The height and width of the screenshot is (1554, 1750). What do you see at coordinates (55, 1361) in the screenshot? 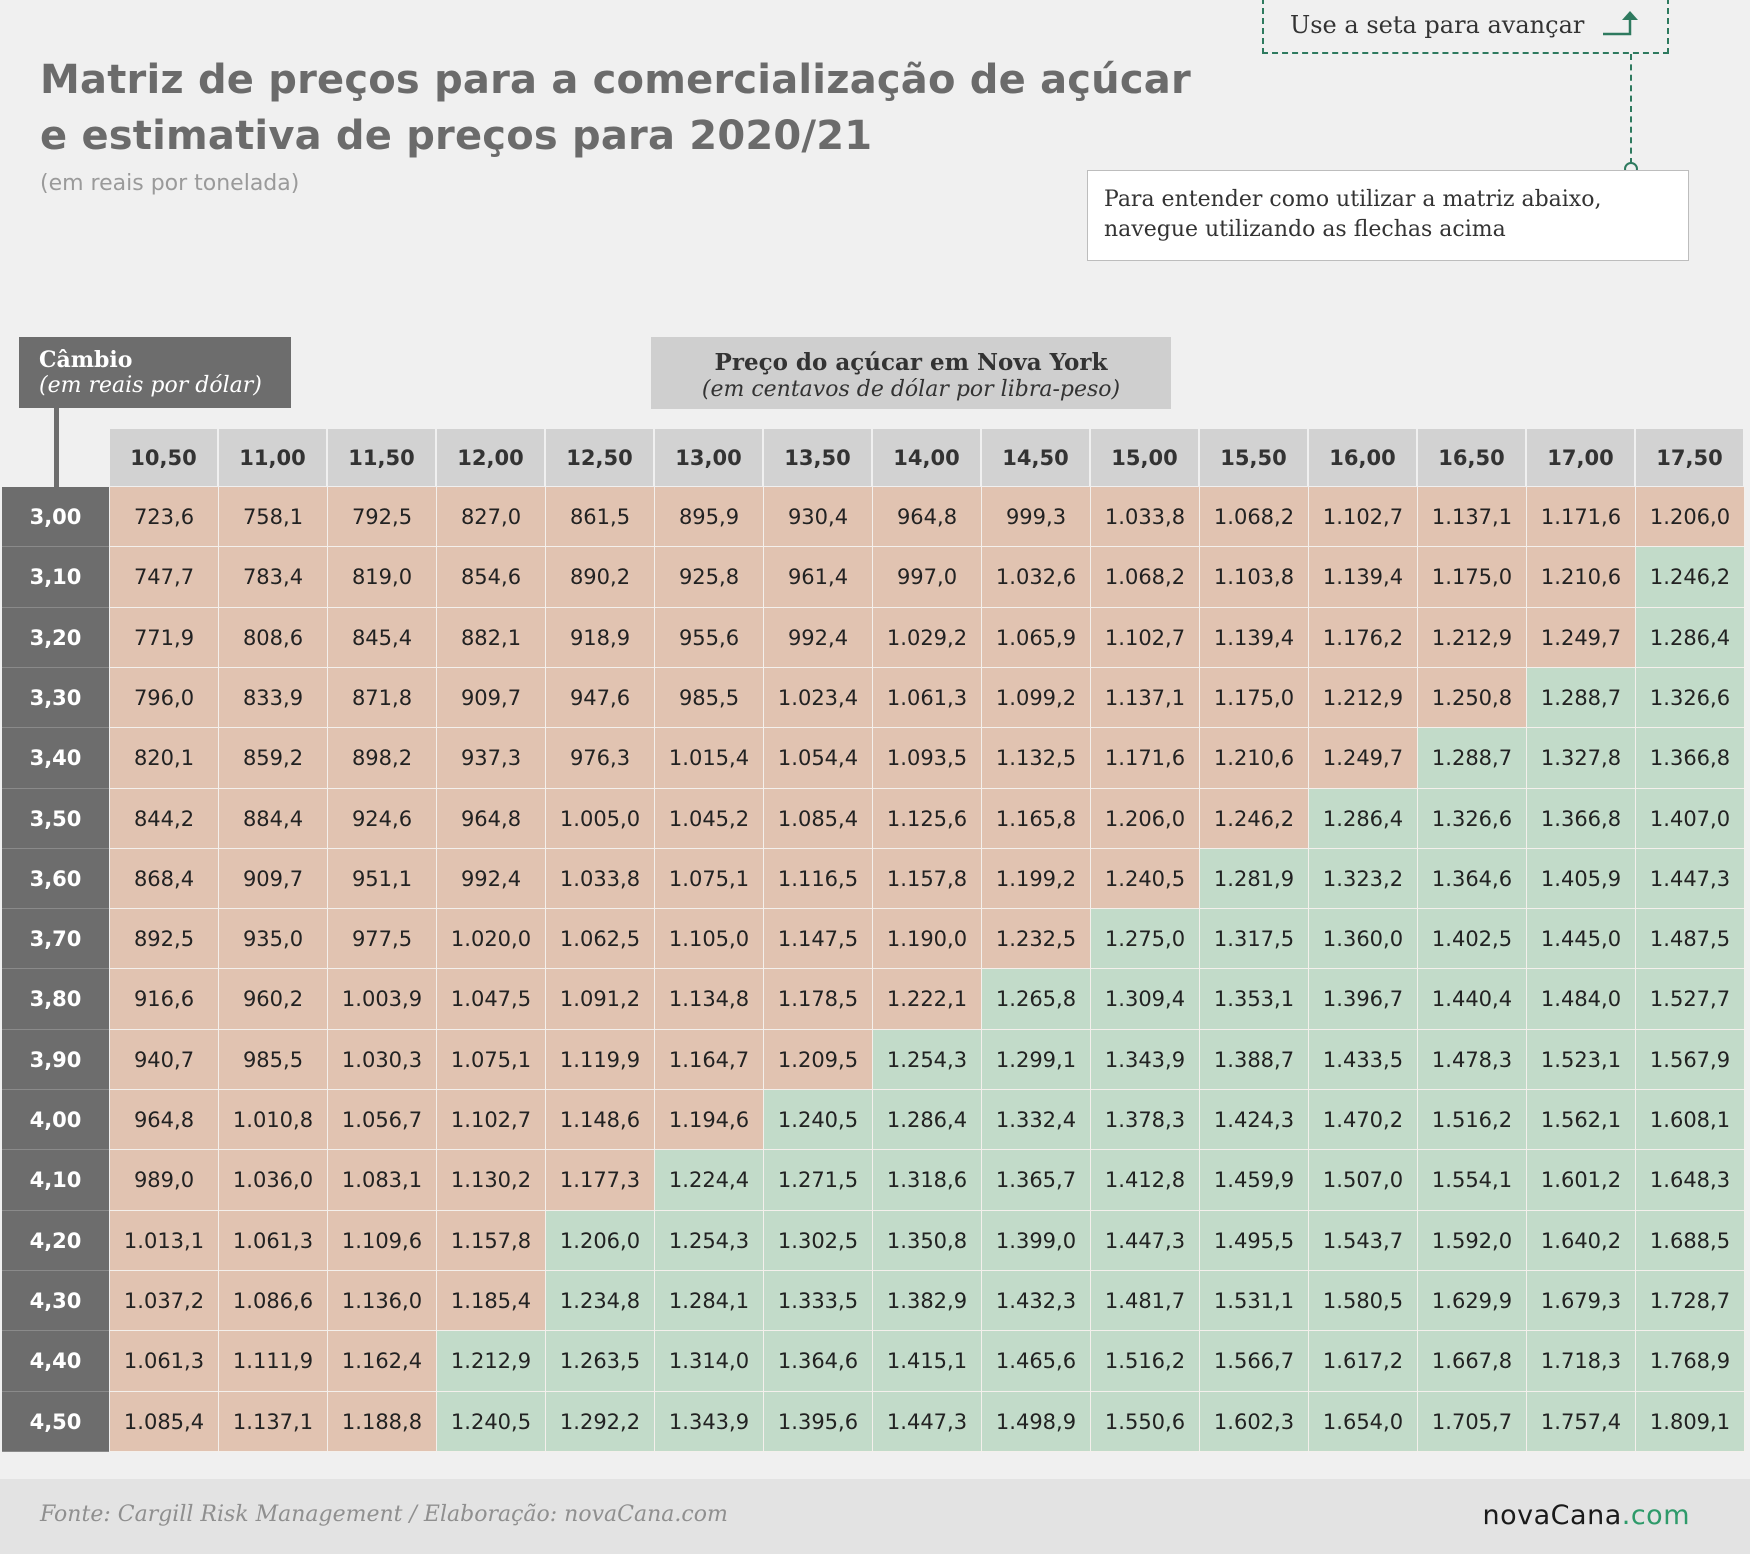
I see `row-header: 4,40` at bounding box center [55, 1361].